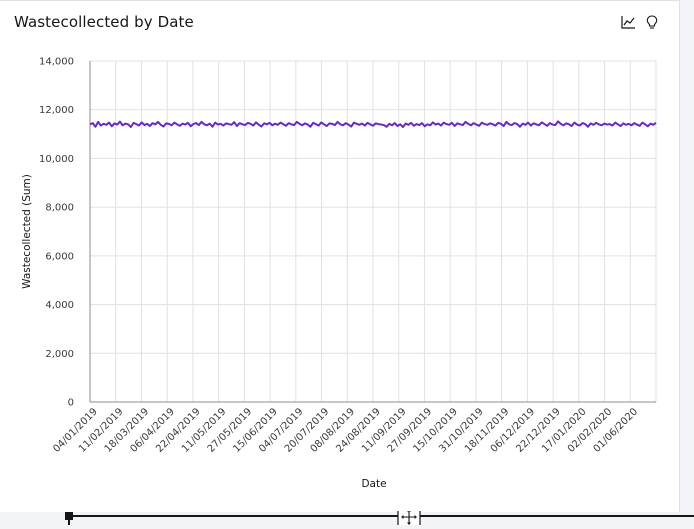 Image resolution: width=694 pixels, height=529 pixels. I want to click on y-axis: 0 2,000 4,000 6,000 8,000 10,000 12,000 14,000, so click(56, 233).